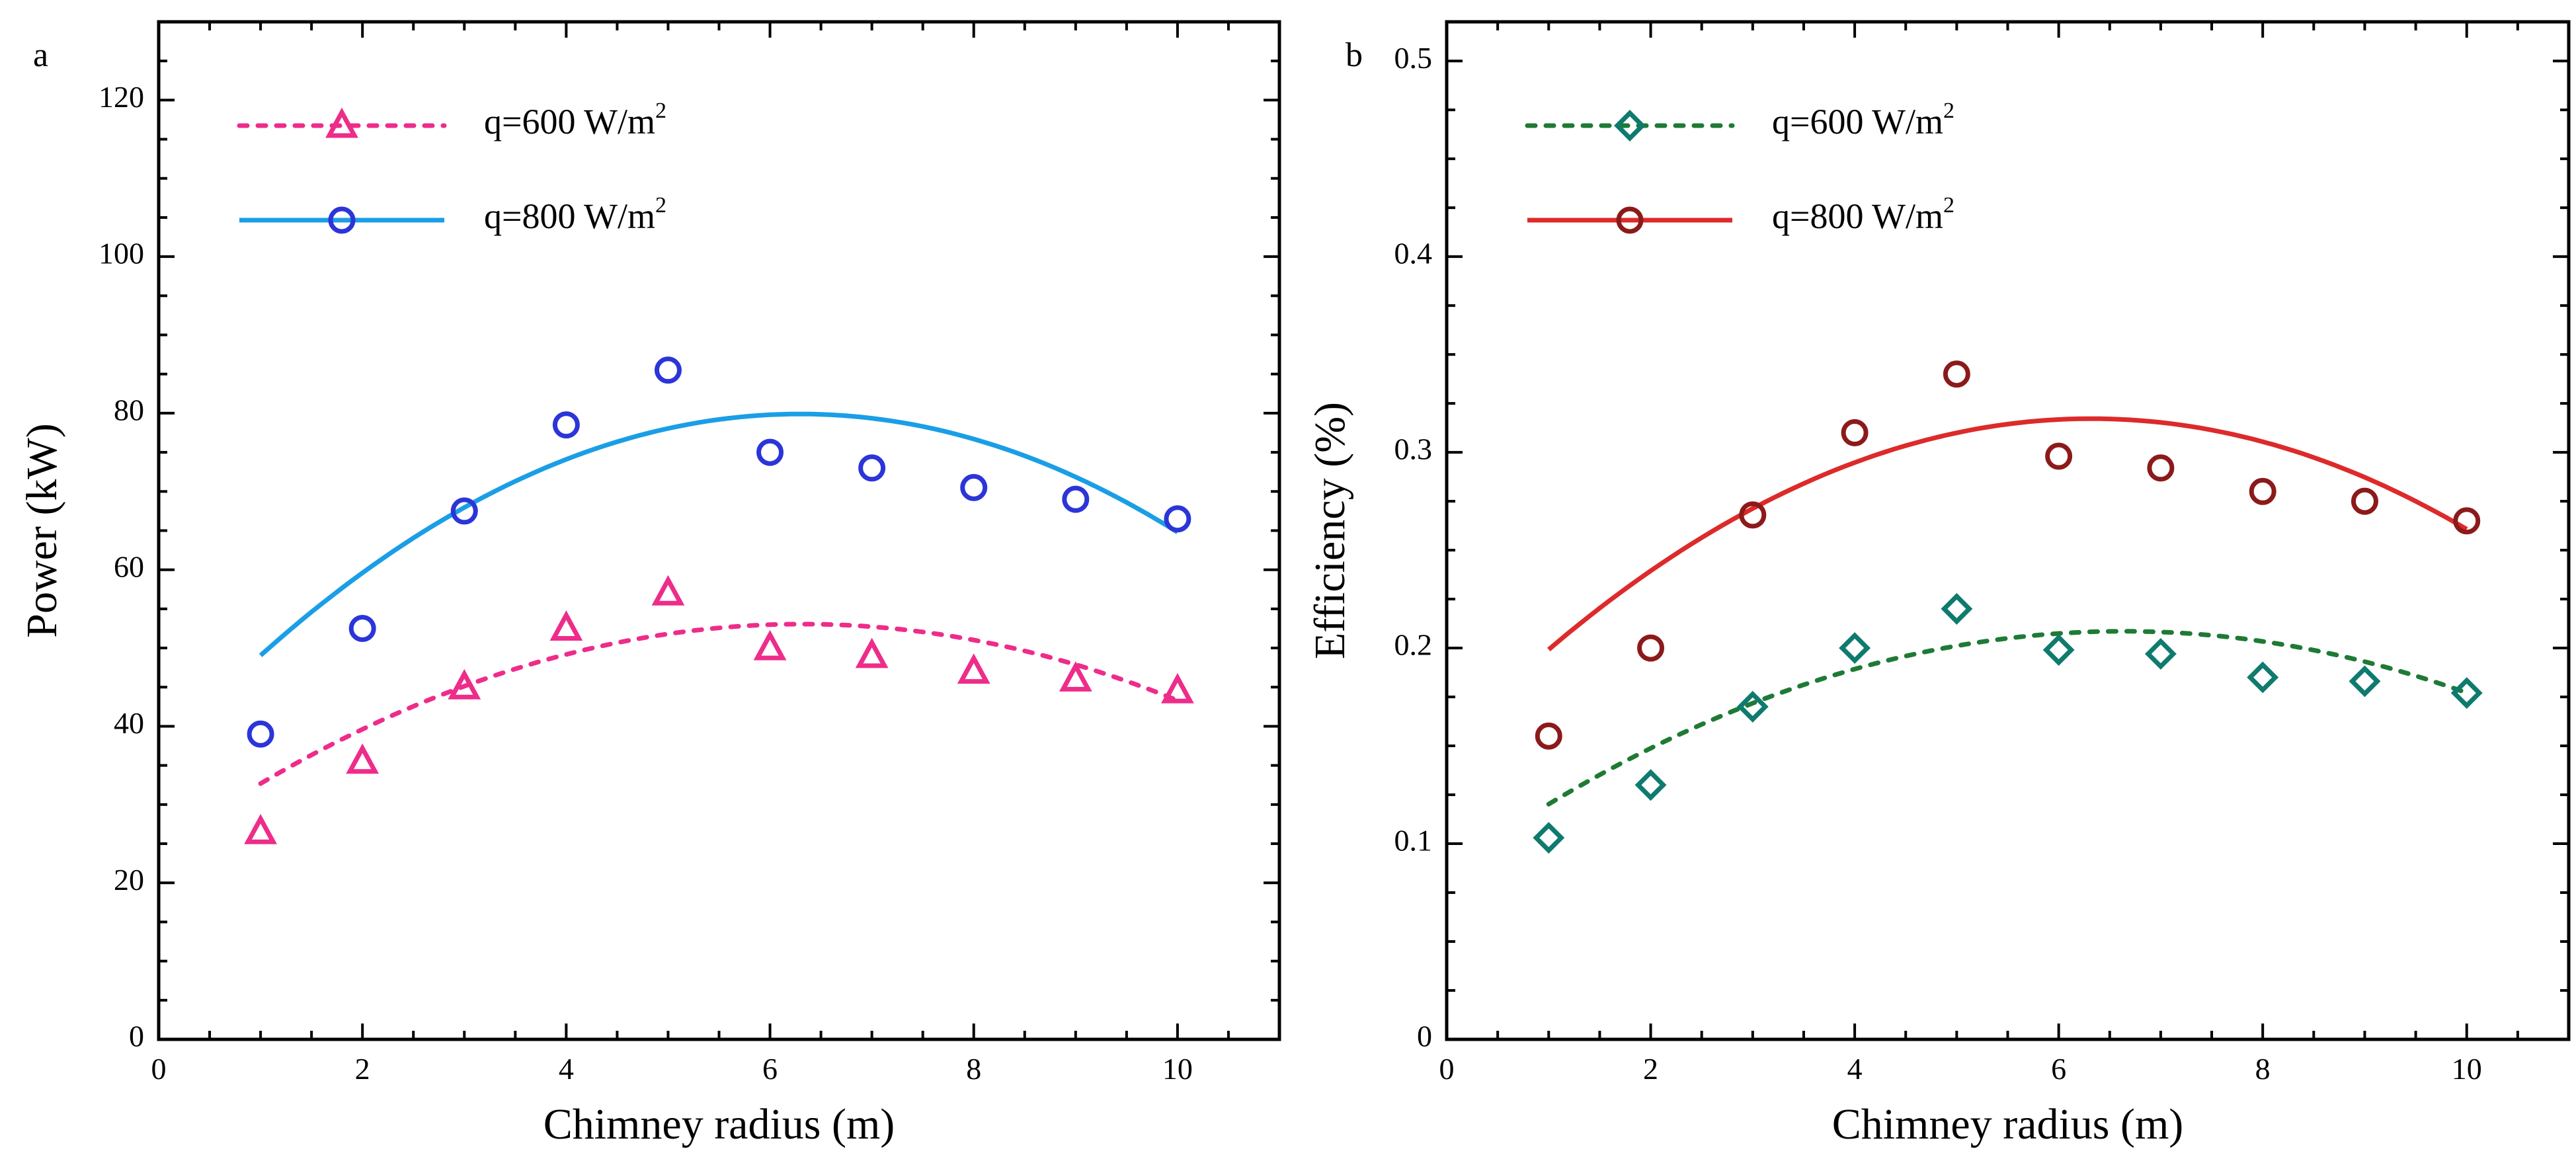 The height and width of the screenshot is (1163, 2576). I want to click on y-axis-title: Efficiency (%), so click(1330, 530).